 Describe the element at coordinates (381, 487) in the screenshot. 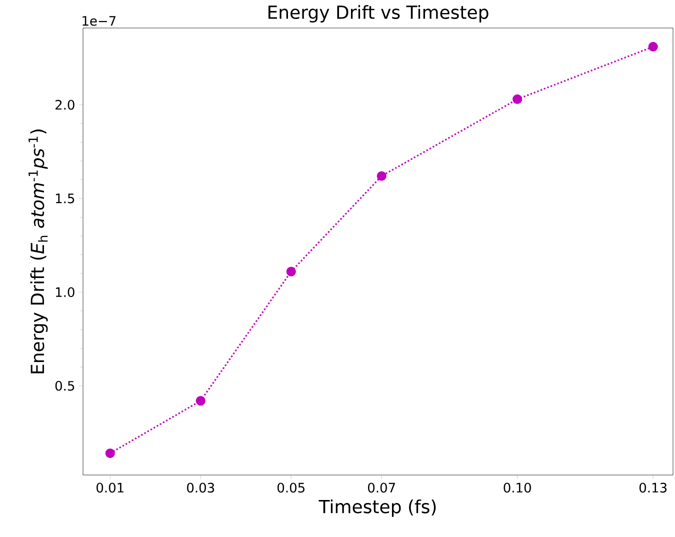

I see `x-tick-label: 0.07` at that location.